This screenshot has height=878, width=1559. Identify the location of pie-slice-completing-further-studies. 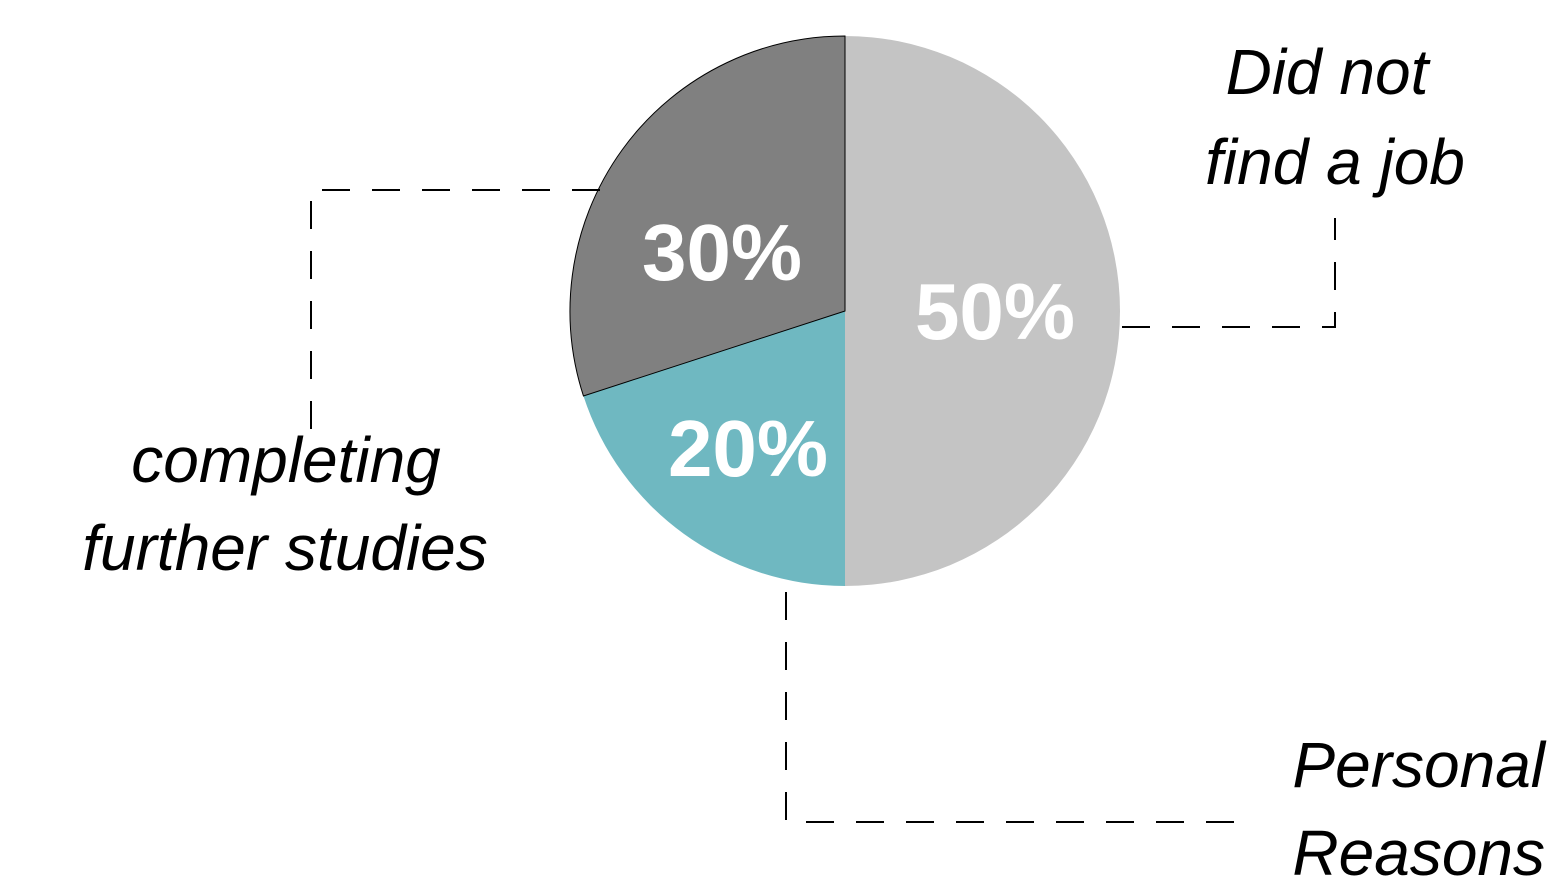
(707, 216).